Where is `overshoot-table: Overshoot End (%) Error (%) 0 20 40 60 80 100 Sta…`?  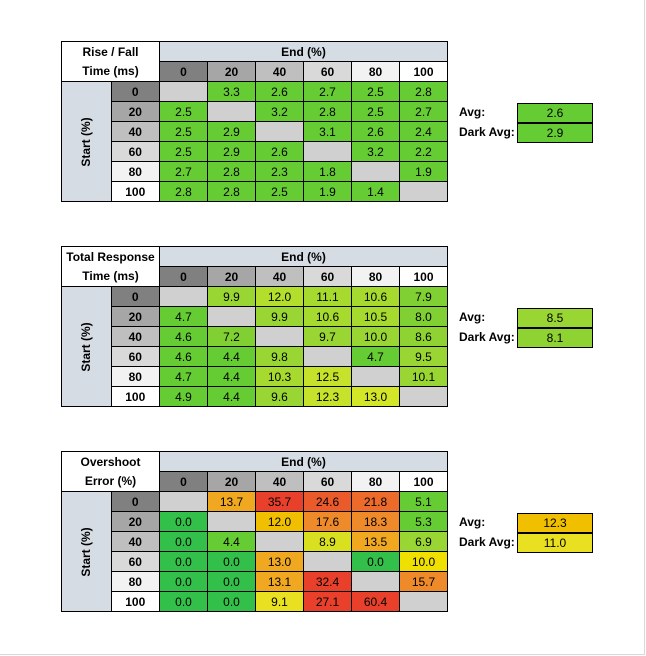 overshoot-table: Overshoot End (%) Error (%) 0 20 40 60 80 100 Sta… is located at coordinates (254, 531).